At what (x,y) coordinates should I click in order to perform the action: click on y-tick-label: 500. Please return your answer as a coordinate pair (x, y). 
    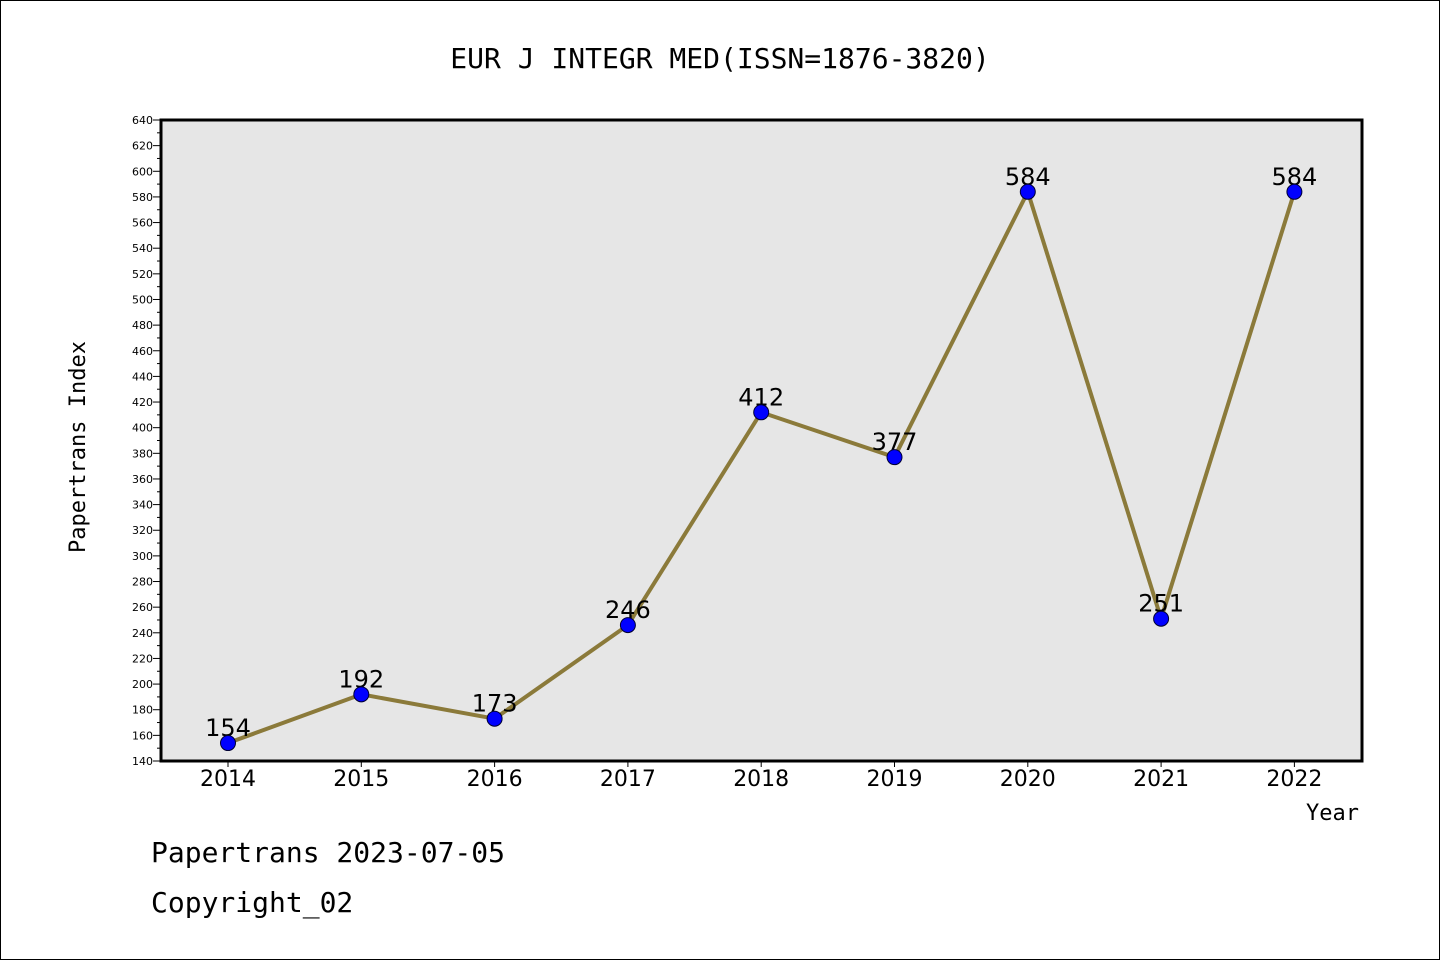
    Looking at the image, I should click on (142, 299).